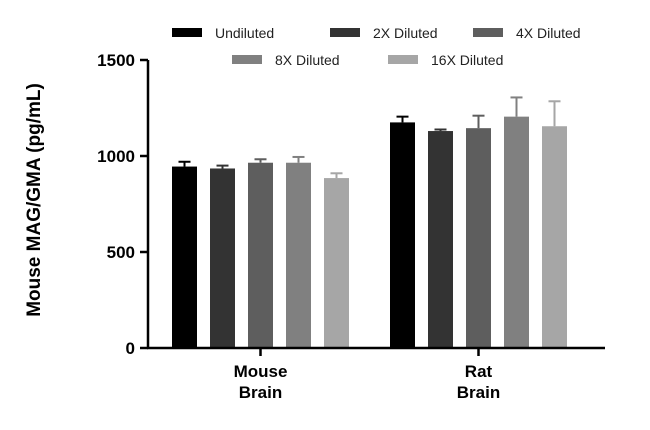 This screenshot has height=430, width=650. Describe the element at coordinates (116, 60) in the screenshot. I see `y-tick-label: 1500` at that location.